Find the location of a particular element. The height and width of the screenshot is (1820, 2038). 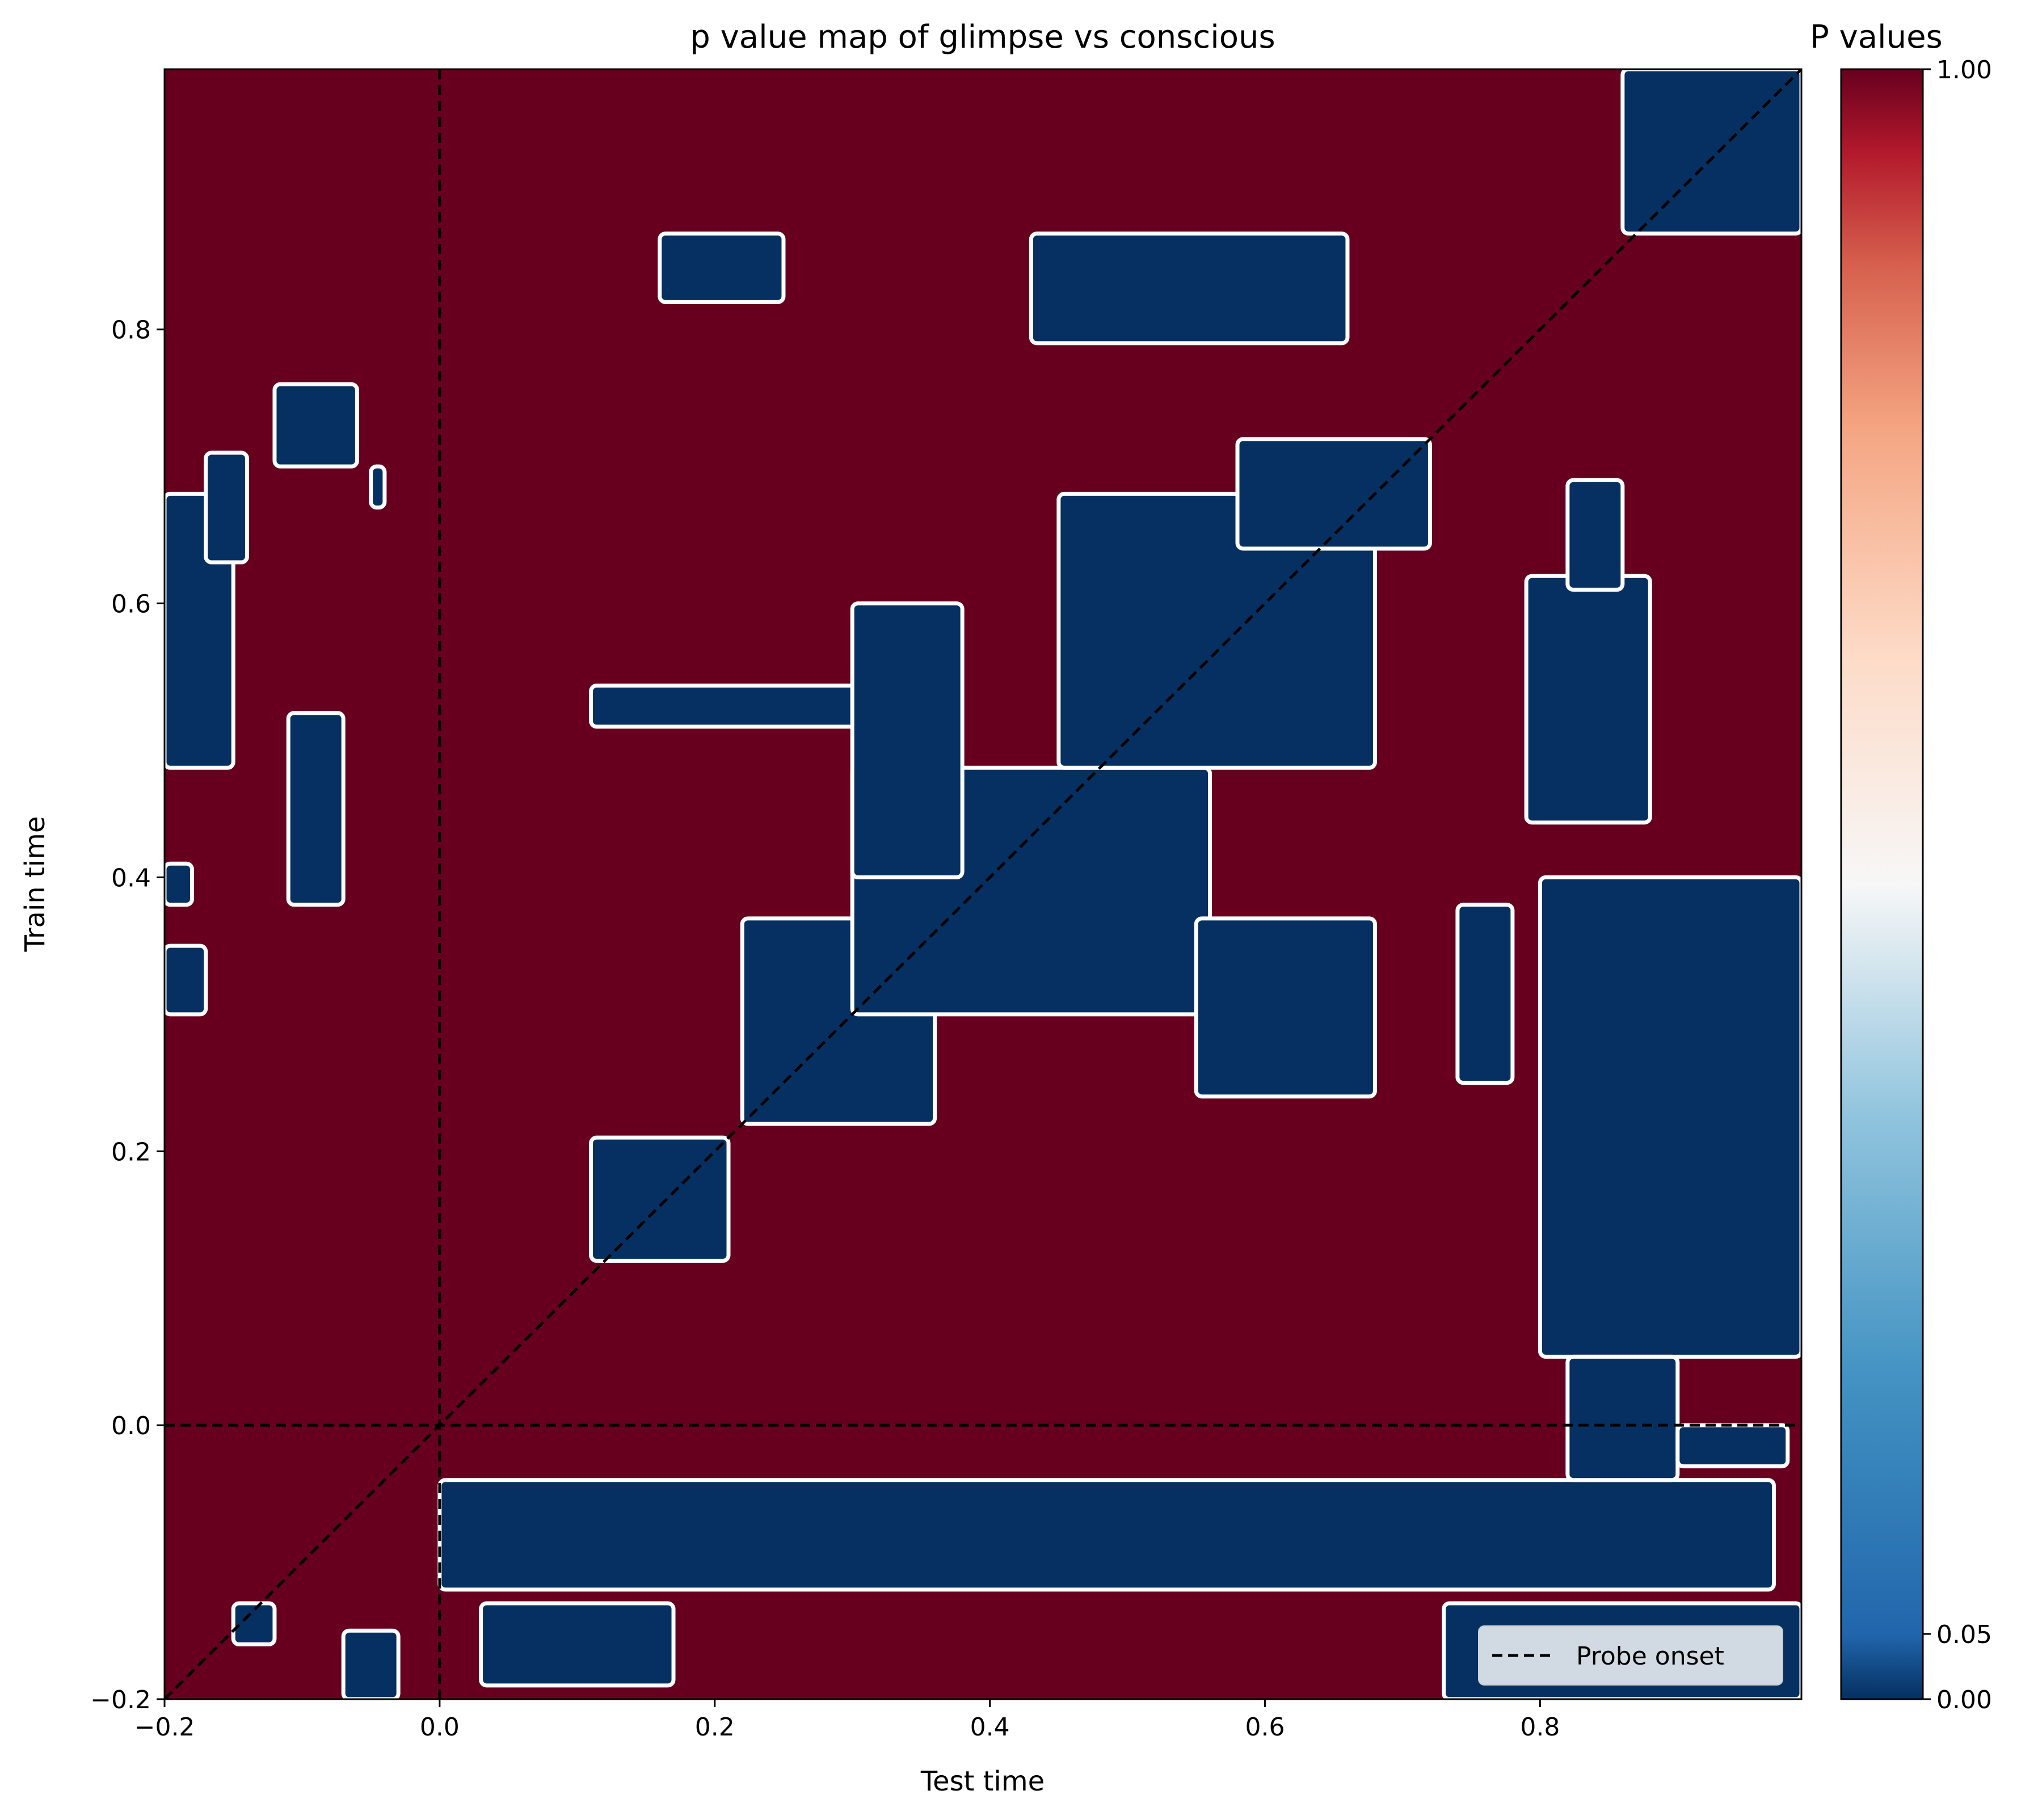

x-tick-label: 0.0 is located at coordinates (440, 1727).